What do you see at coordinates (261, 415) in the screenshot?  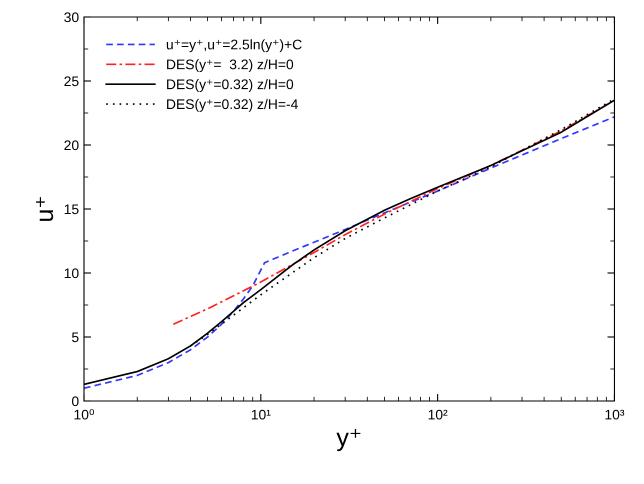 I see `x-tick-label: 10¹` at bounding box center [261, 415].